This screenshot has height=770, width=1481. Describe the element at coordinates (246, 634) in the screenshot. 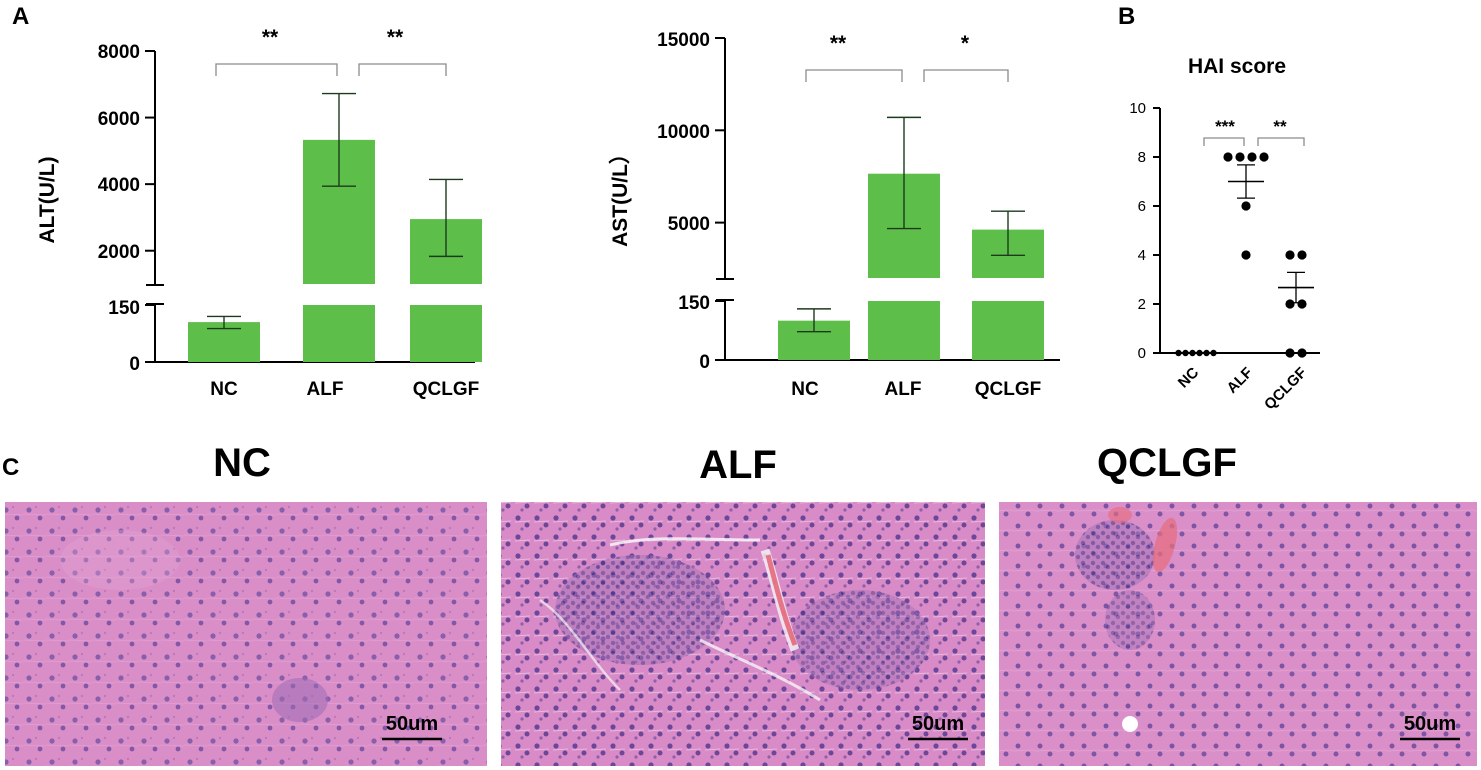

I see `histology-image-nc: 50um` at that location.